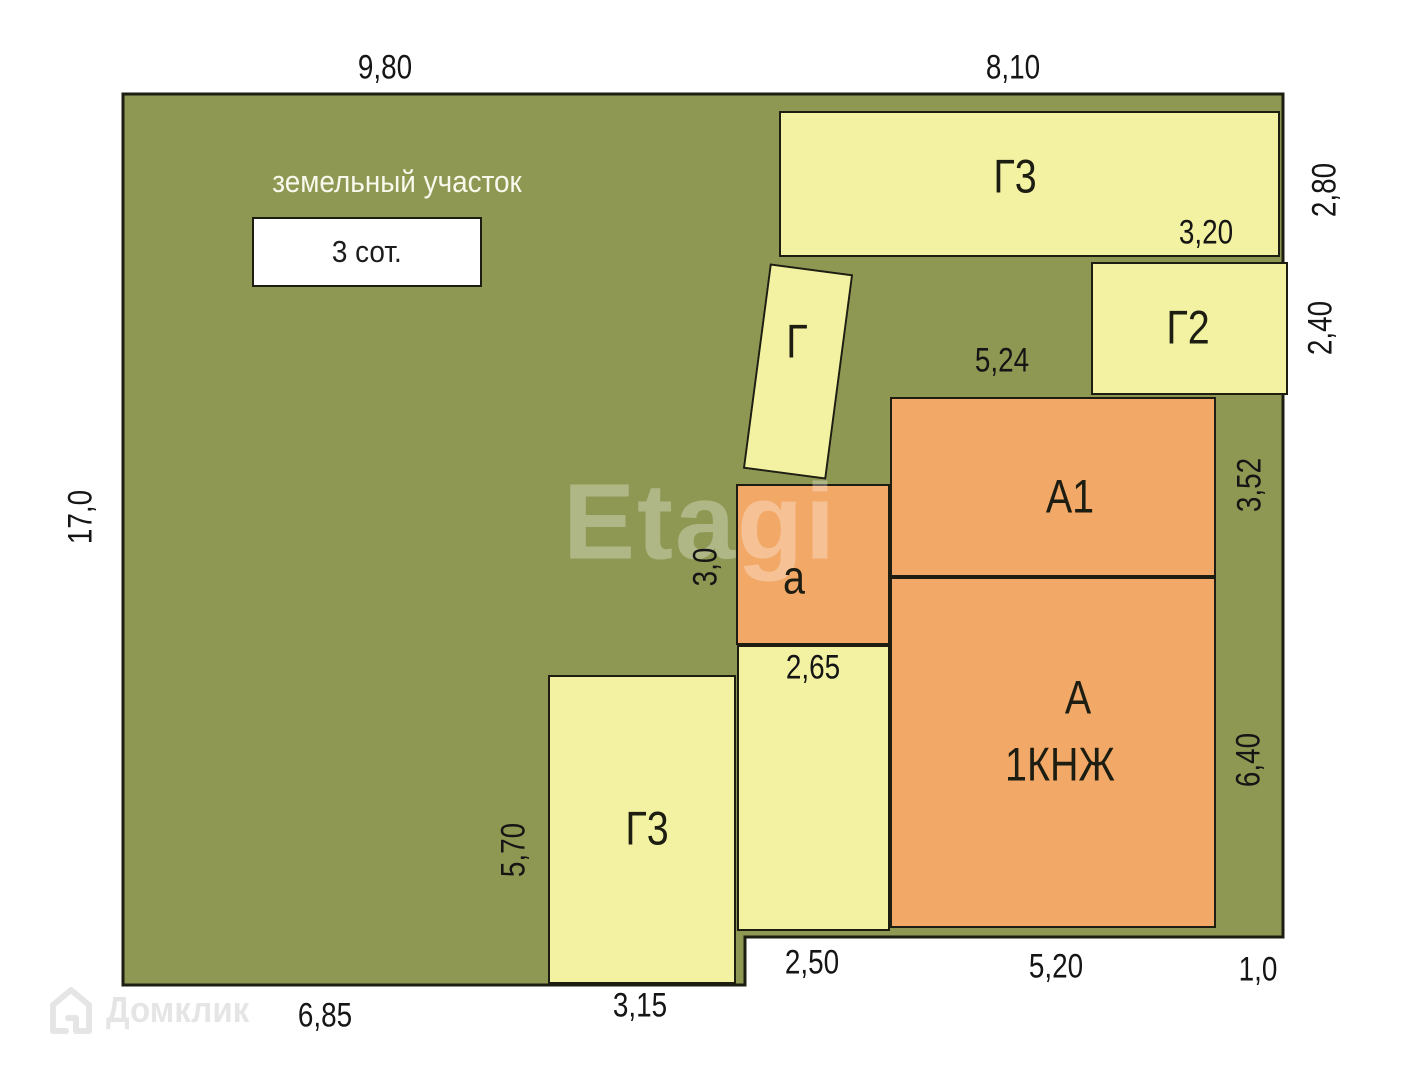  What do you see at coordinates (1249, 485) in the screenshot?
I see `dim-right-a1: 3,52` at bounding box center [1249, 485].